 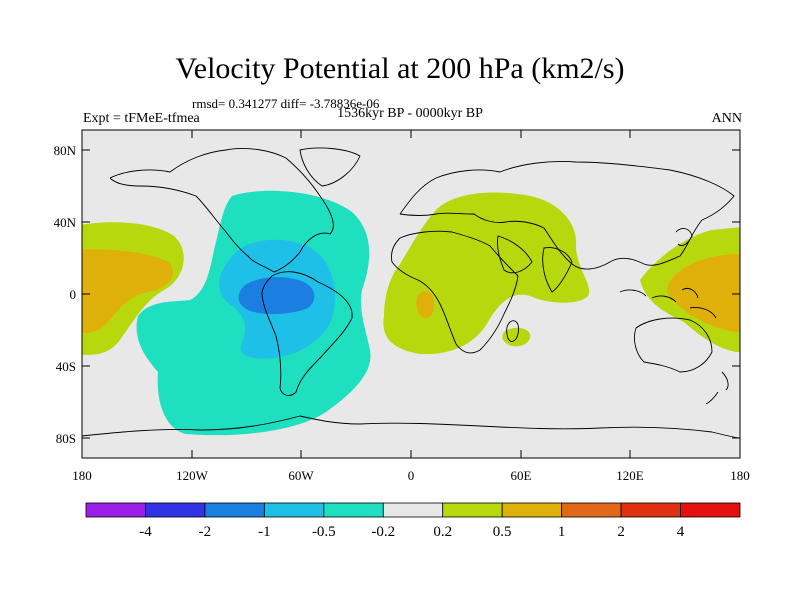 I want to click on colorbar-label: -1, so click(x=264, y=532).